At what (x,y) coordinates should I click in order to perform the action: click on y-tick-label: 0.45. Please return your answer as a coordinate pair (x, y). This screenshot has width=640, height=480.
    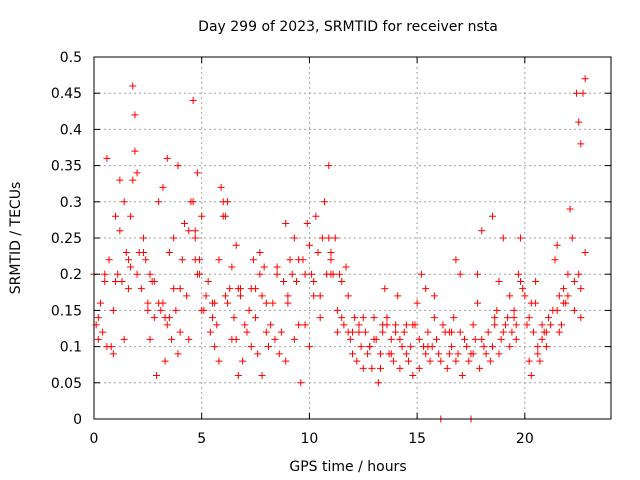
    Looking at the image, I should click on (66, 94).